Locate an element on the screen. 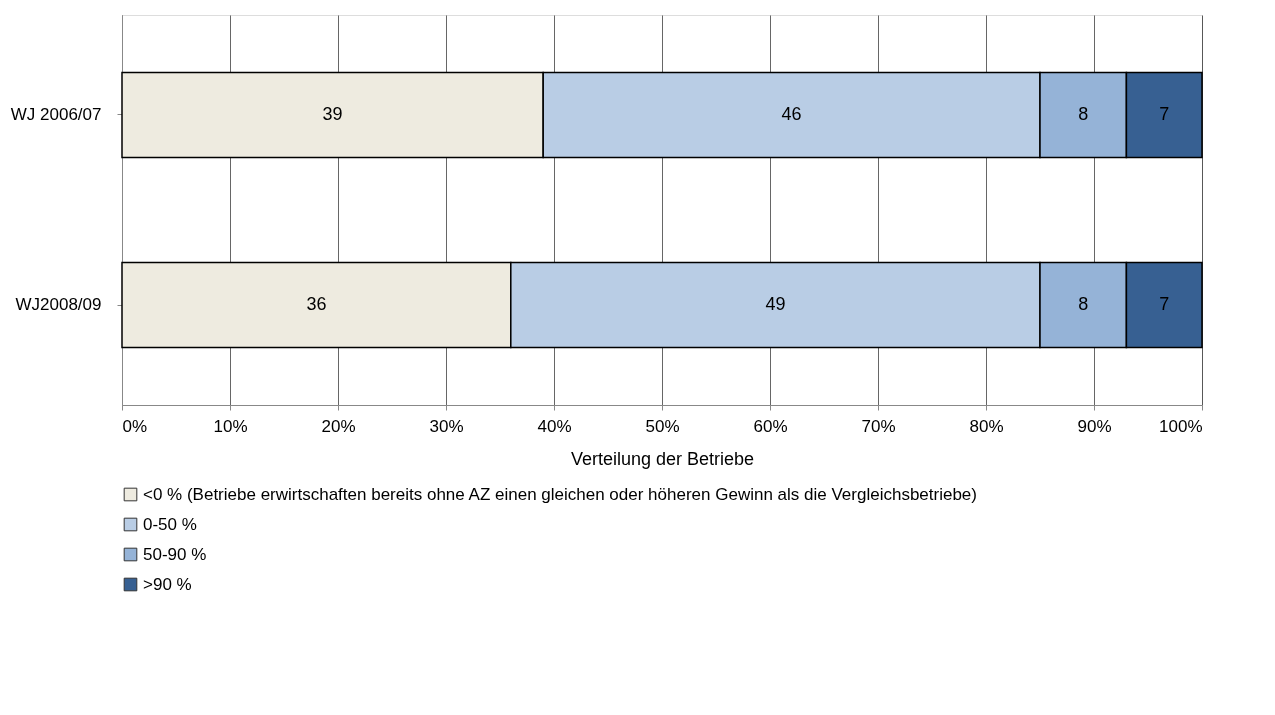 The height and width of the screenshot is (715, 1275). x-tick-label: 40% is located at coordinates (554, 426).